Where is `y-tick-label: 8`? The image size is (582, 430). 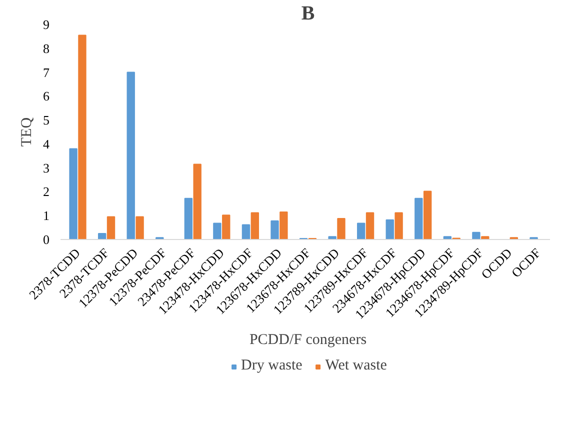 y-tick-label: 8 is located at coordinates (46, 48).